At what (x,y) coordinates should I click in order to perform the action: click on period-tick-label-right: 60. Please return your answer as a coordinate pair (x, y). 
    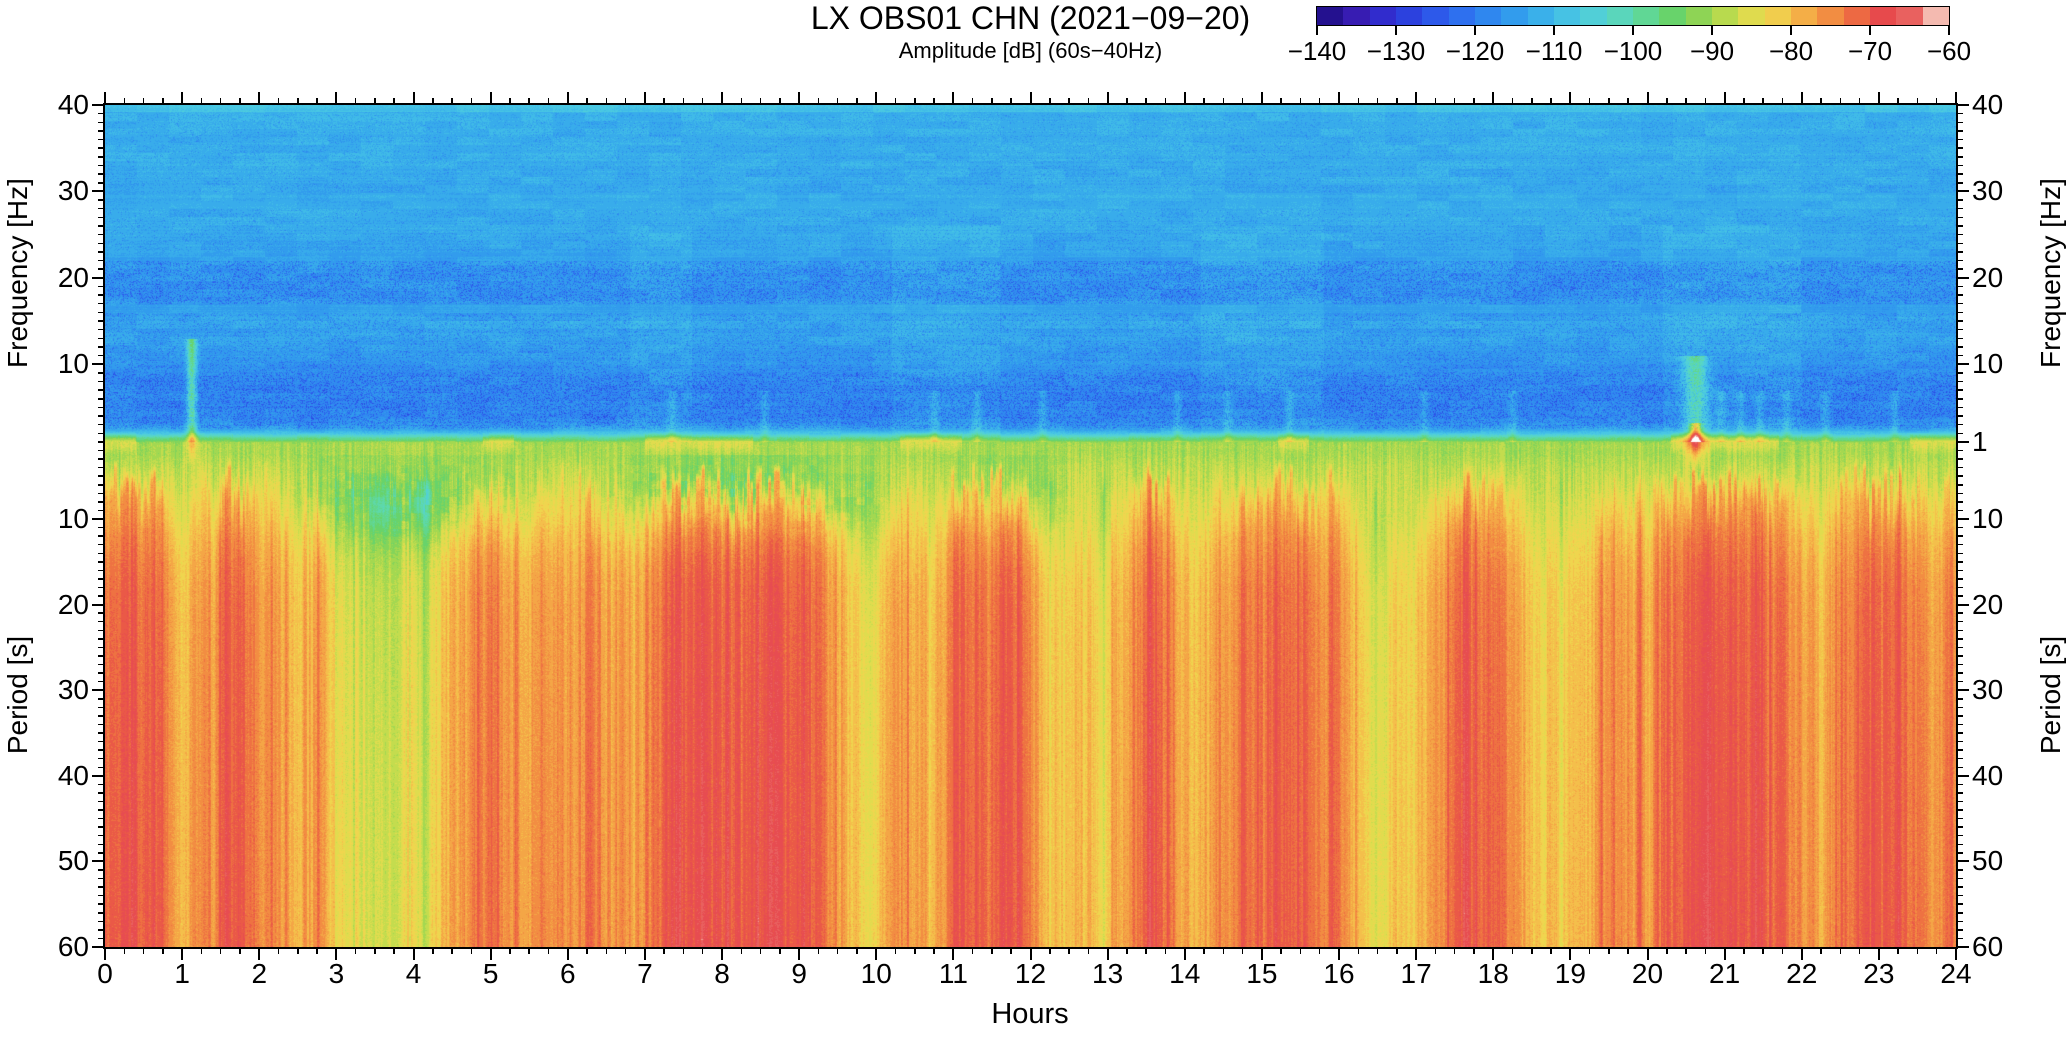
    Looking at the image, I should click on (1988, 946).